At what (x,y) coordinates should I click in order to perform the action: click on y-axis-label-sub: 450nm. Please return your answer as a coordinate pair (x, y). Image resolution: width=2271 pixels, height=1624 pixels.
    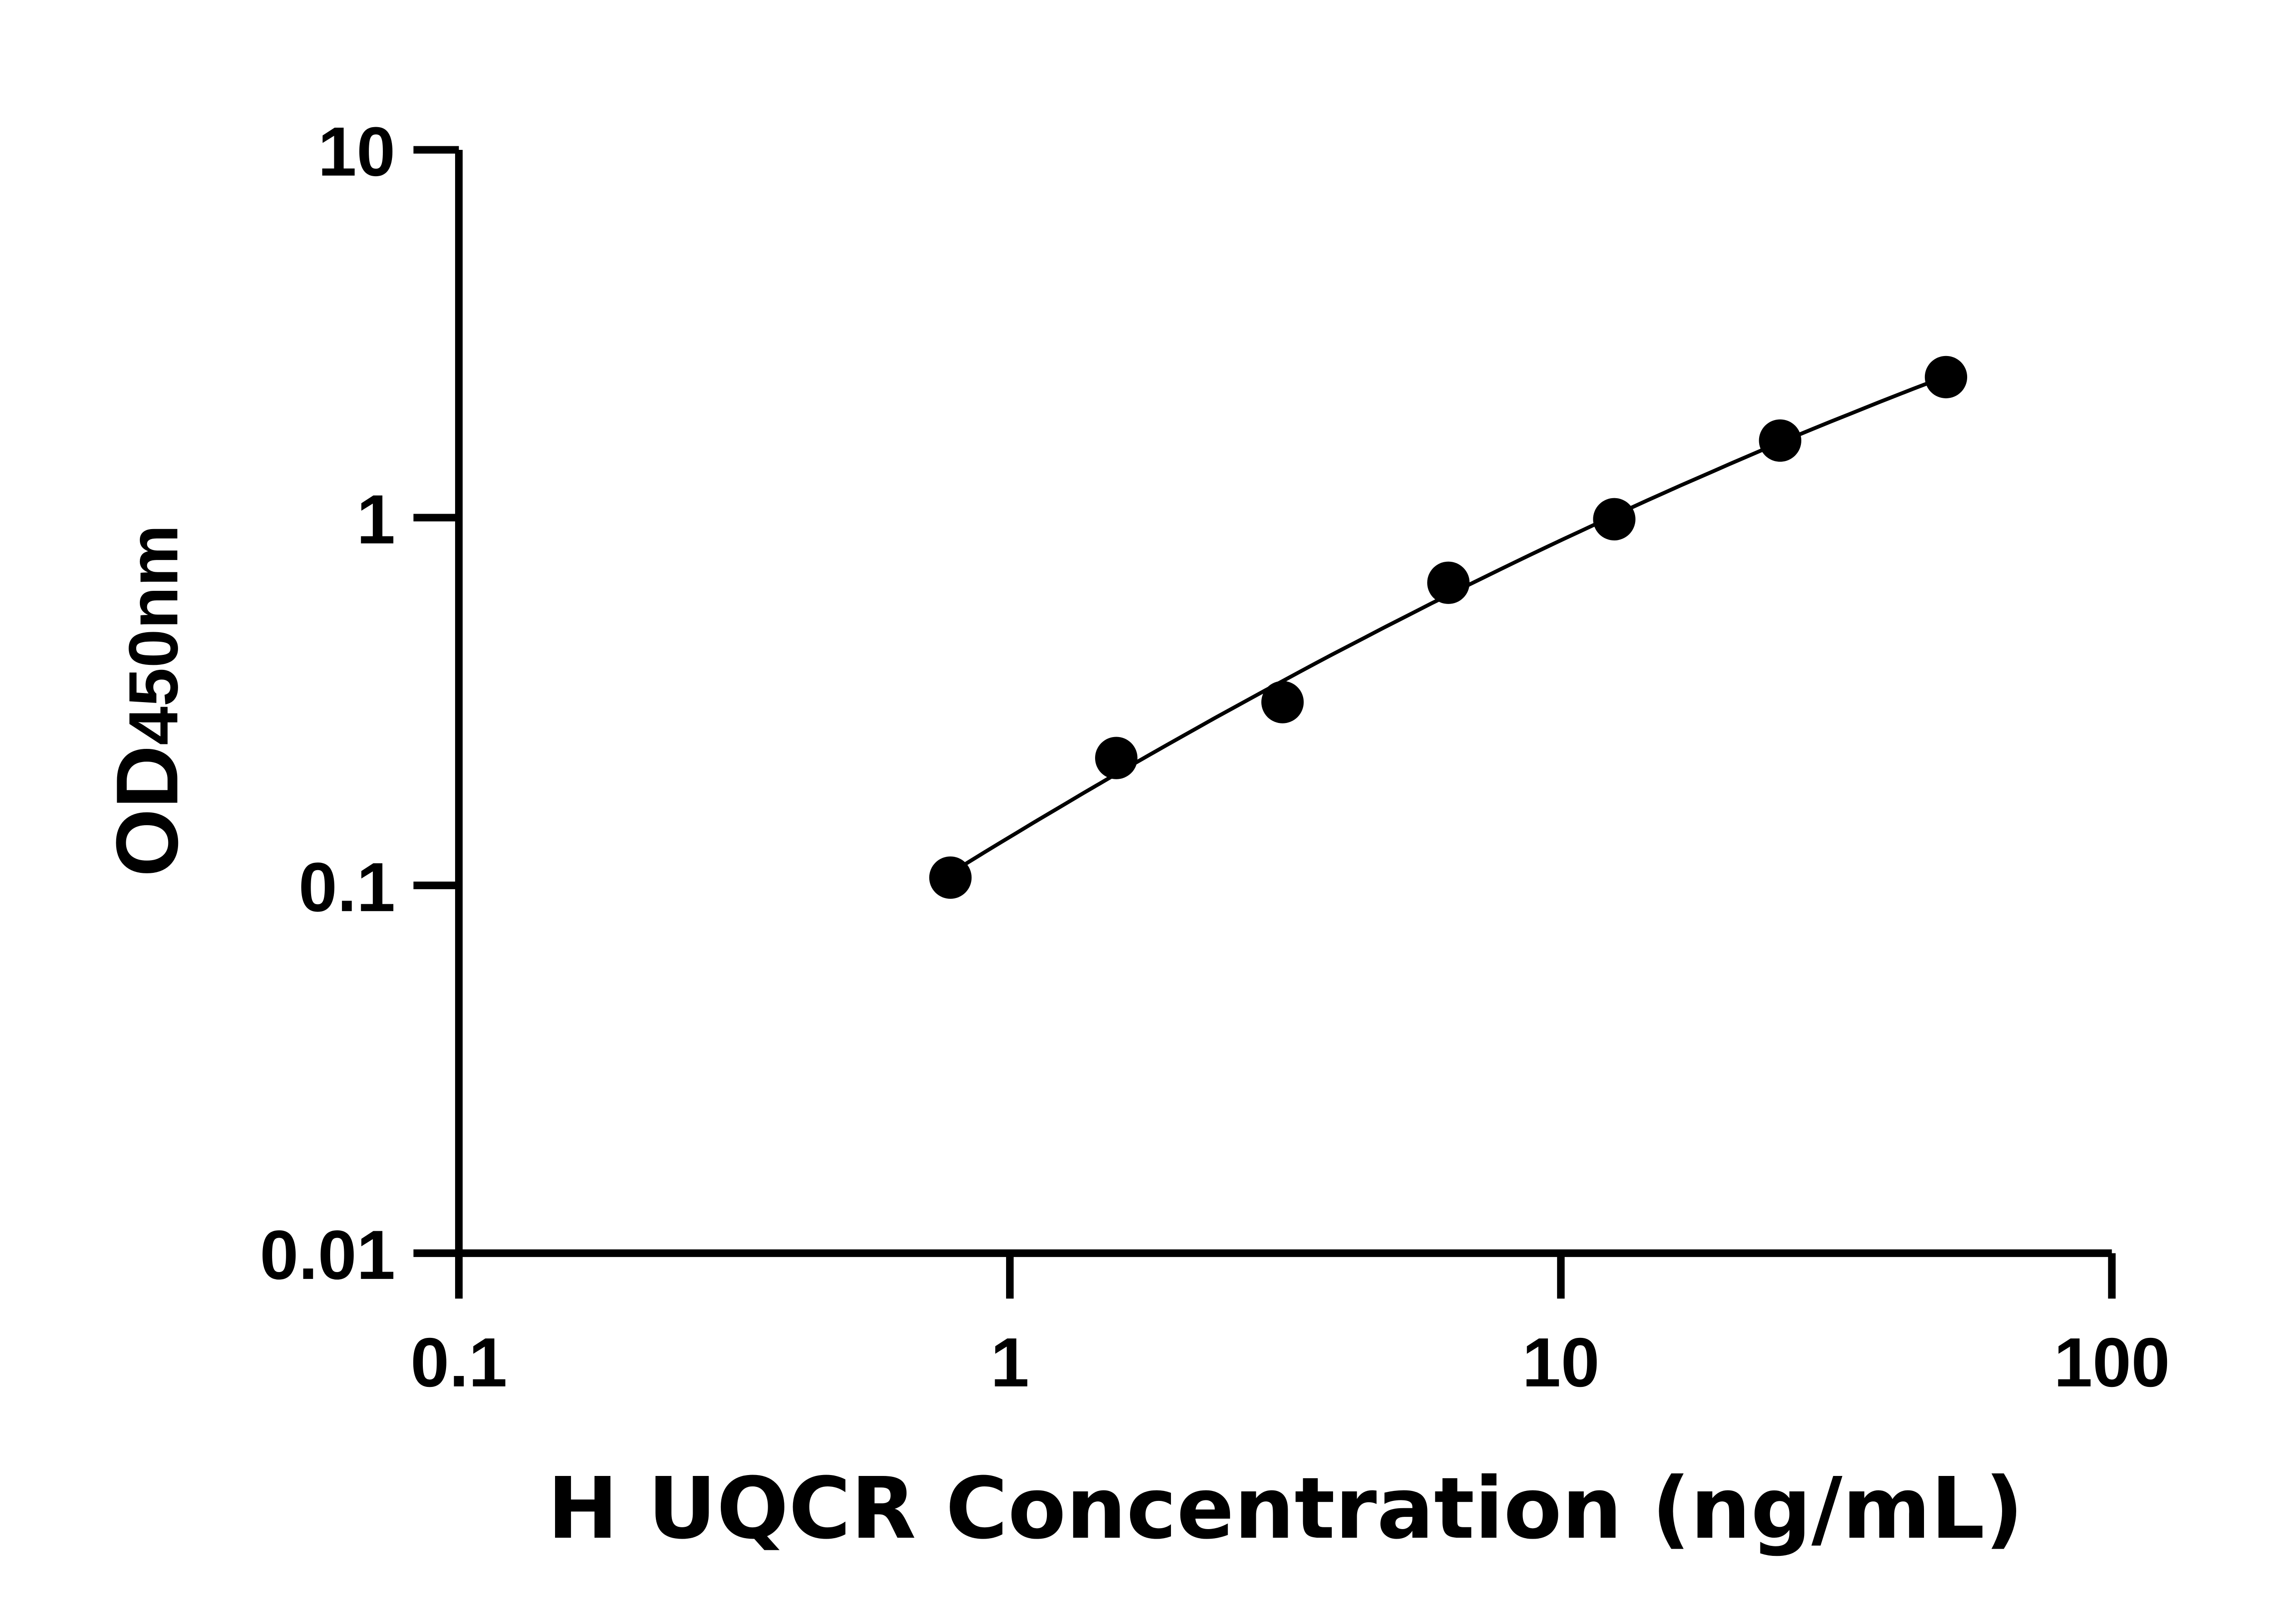
    Looking at the image, I should click on (153, 635).